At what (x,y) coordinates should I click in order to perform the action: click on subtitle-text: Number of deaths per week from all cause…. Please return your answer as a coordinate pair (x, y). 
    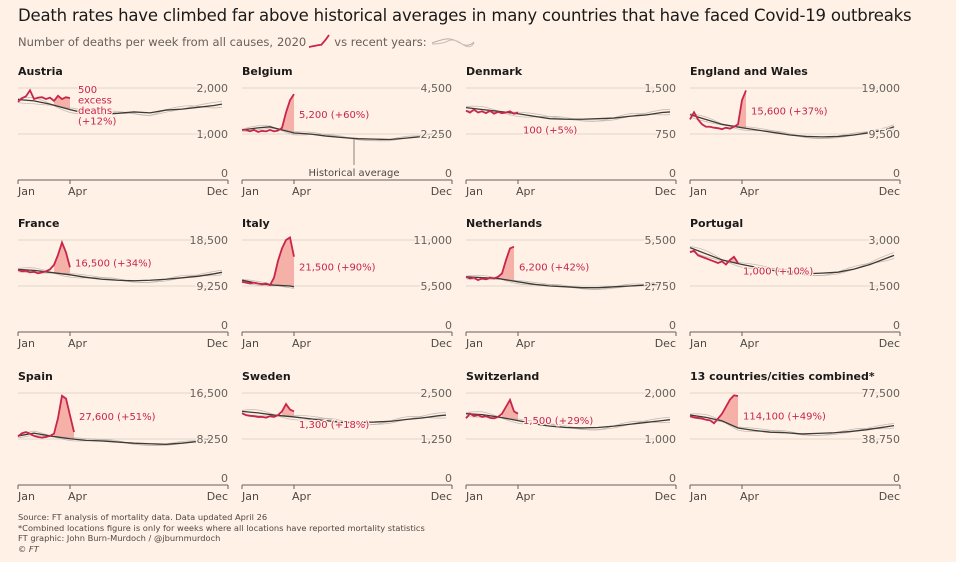
    Looking at the image, I should click on (145, 42).